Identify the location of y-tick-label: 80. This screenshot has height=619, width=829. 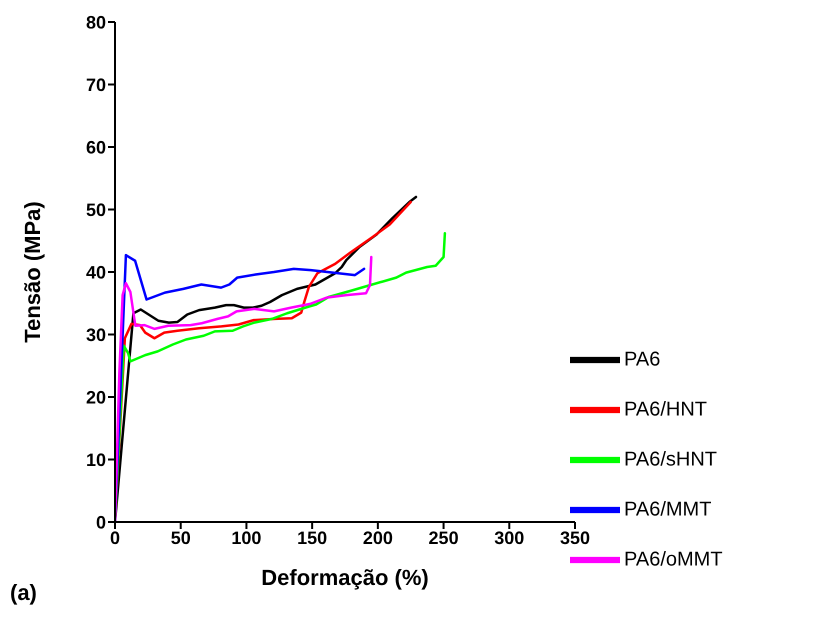
(96, 22).